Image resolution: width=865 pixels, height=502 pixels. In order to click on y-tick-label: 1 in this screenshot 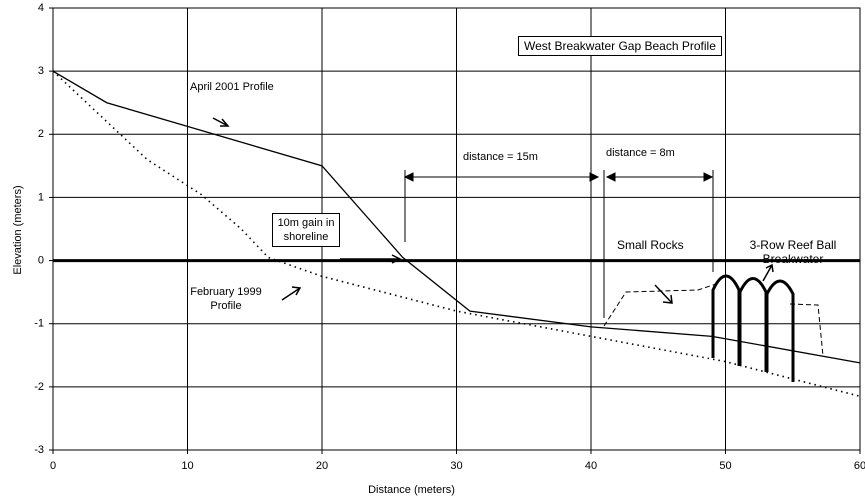, I will do `click(41, 197)`.